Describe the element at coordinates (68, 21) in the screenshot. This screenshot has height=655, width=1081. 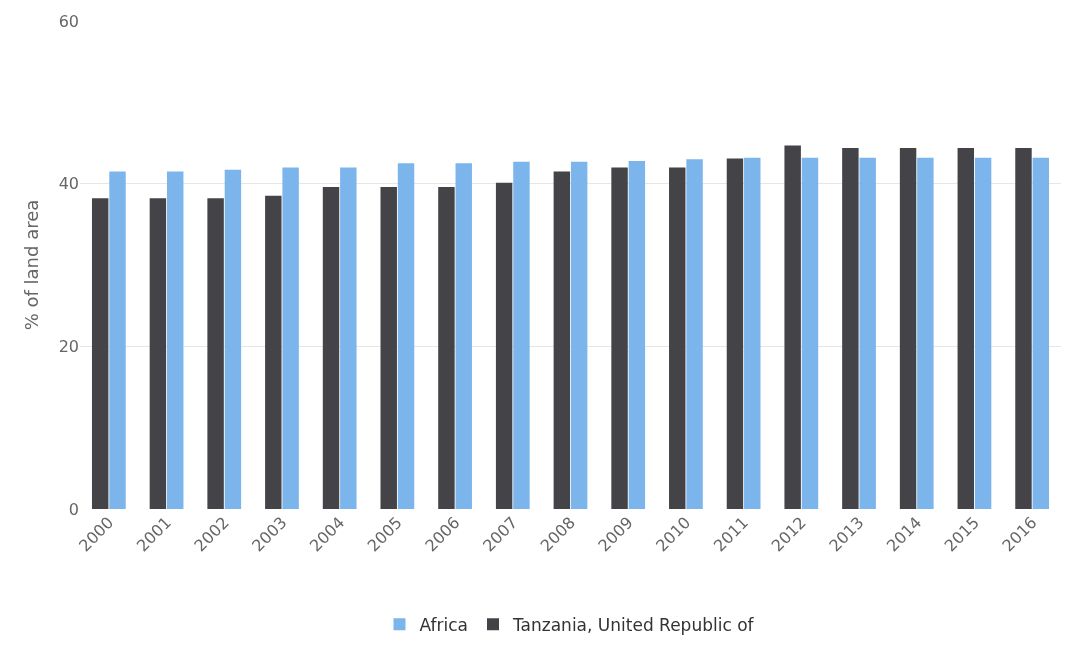
I see `y-tick-label: 60` at that location.